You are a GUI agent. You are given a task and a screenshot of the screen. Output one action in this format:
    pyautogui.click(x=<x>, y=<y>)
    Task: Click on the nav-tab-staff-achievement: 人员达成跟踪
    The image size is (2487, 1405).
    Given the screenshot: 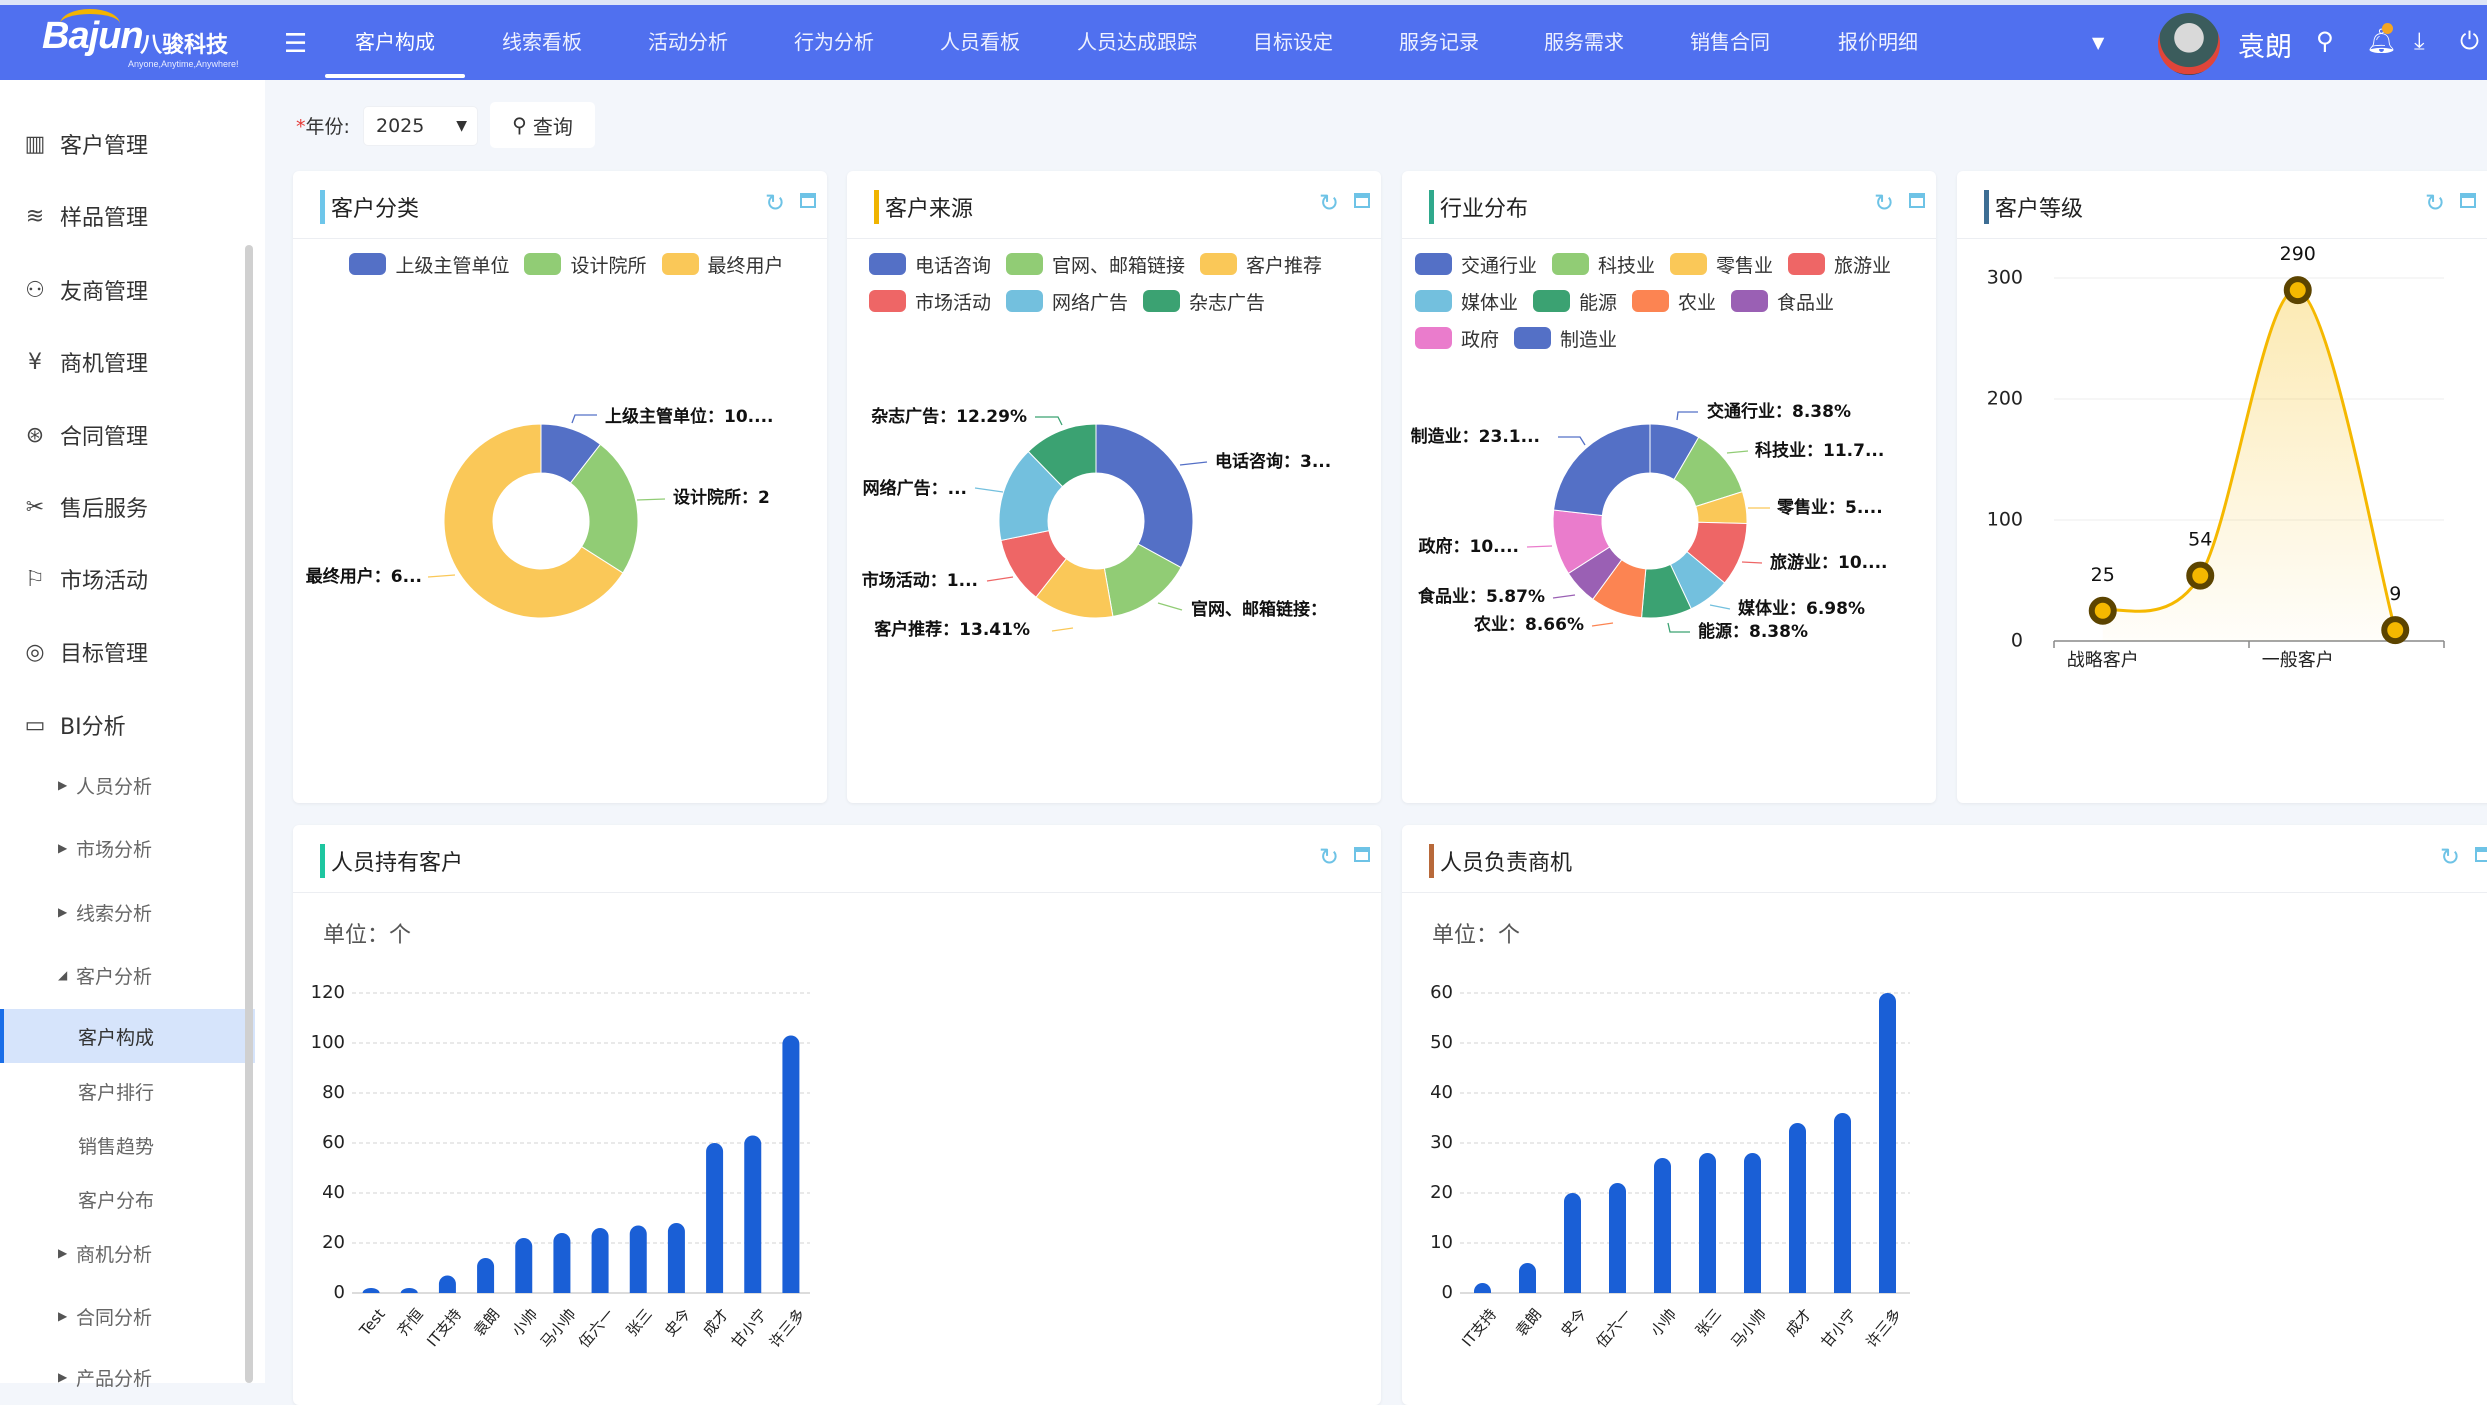 What is the action you would take?
    pyautogui.click(x=1137, y=42)
    